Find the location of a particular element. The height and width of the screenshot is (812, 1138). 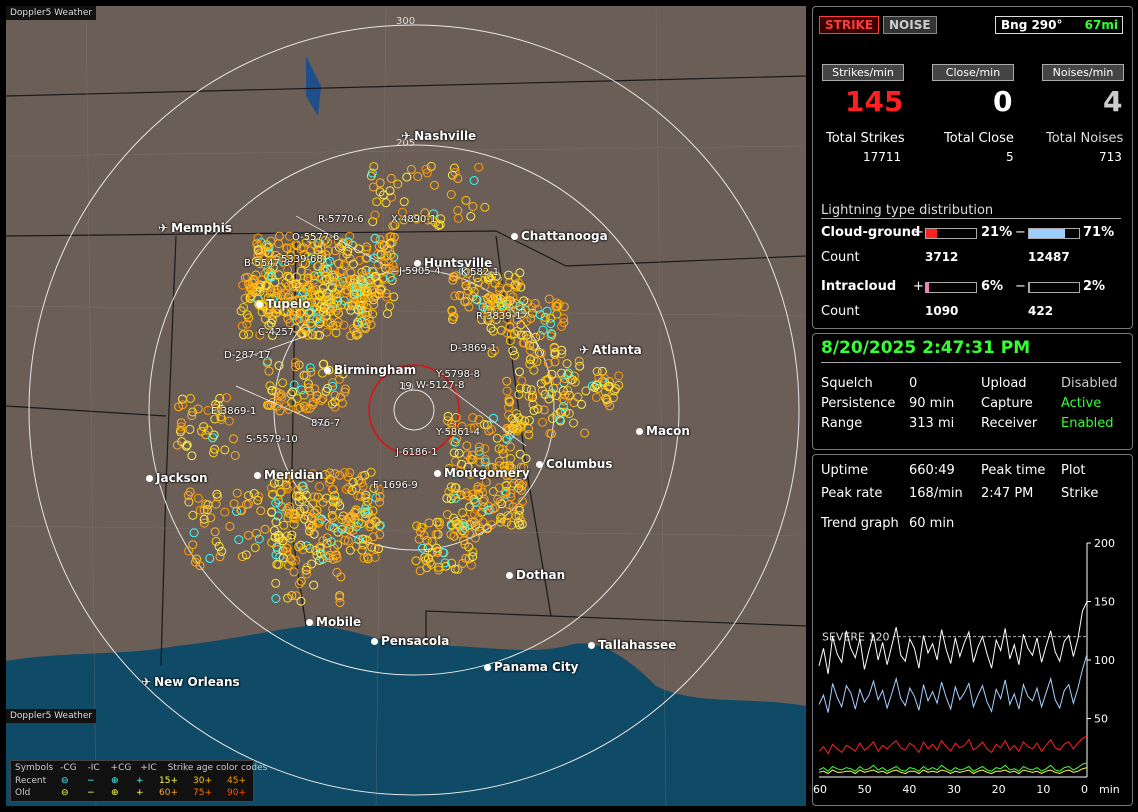

storm-cell-label: B-5547-8 is located at coordinates (267, 263).